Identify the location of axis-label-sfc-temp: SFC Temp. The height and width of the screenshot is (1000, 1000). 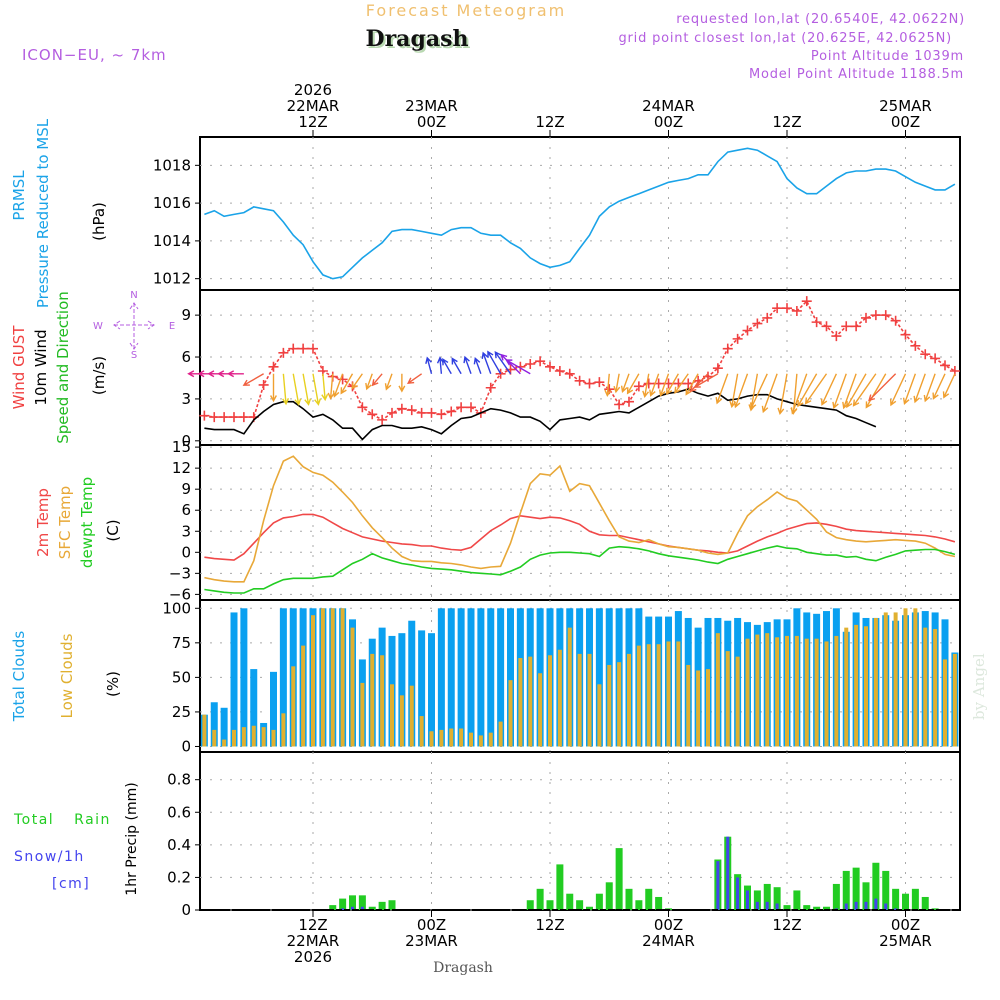
(65, 522).